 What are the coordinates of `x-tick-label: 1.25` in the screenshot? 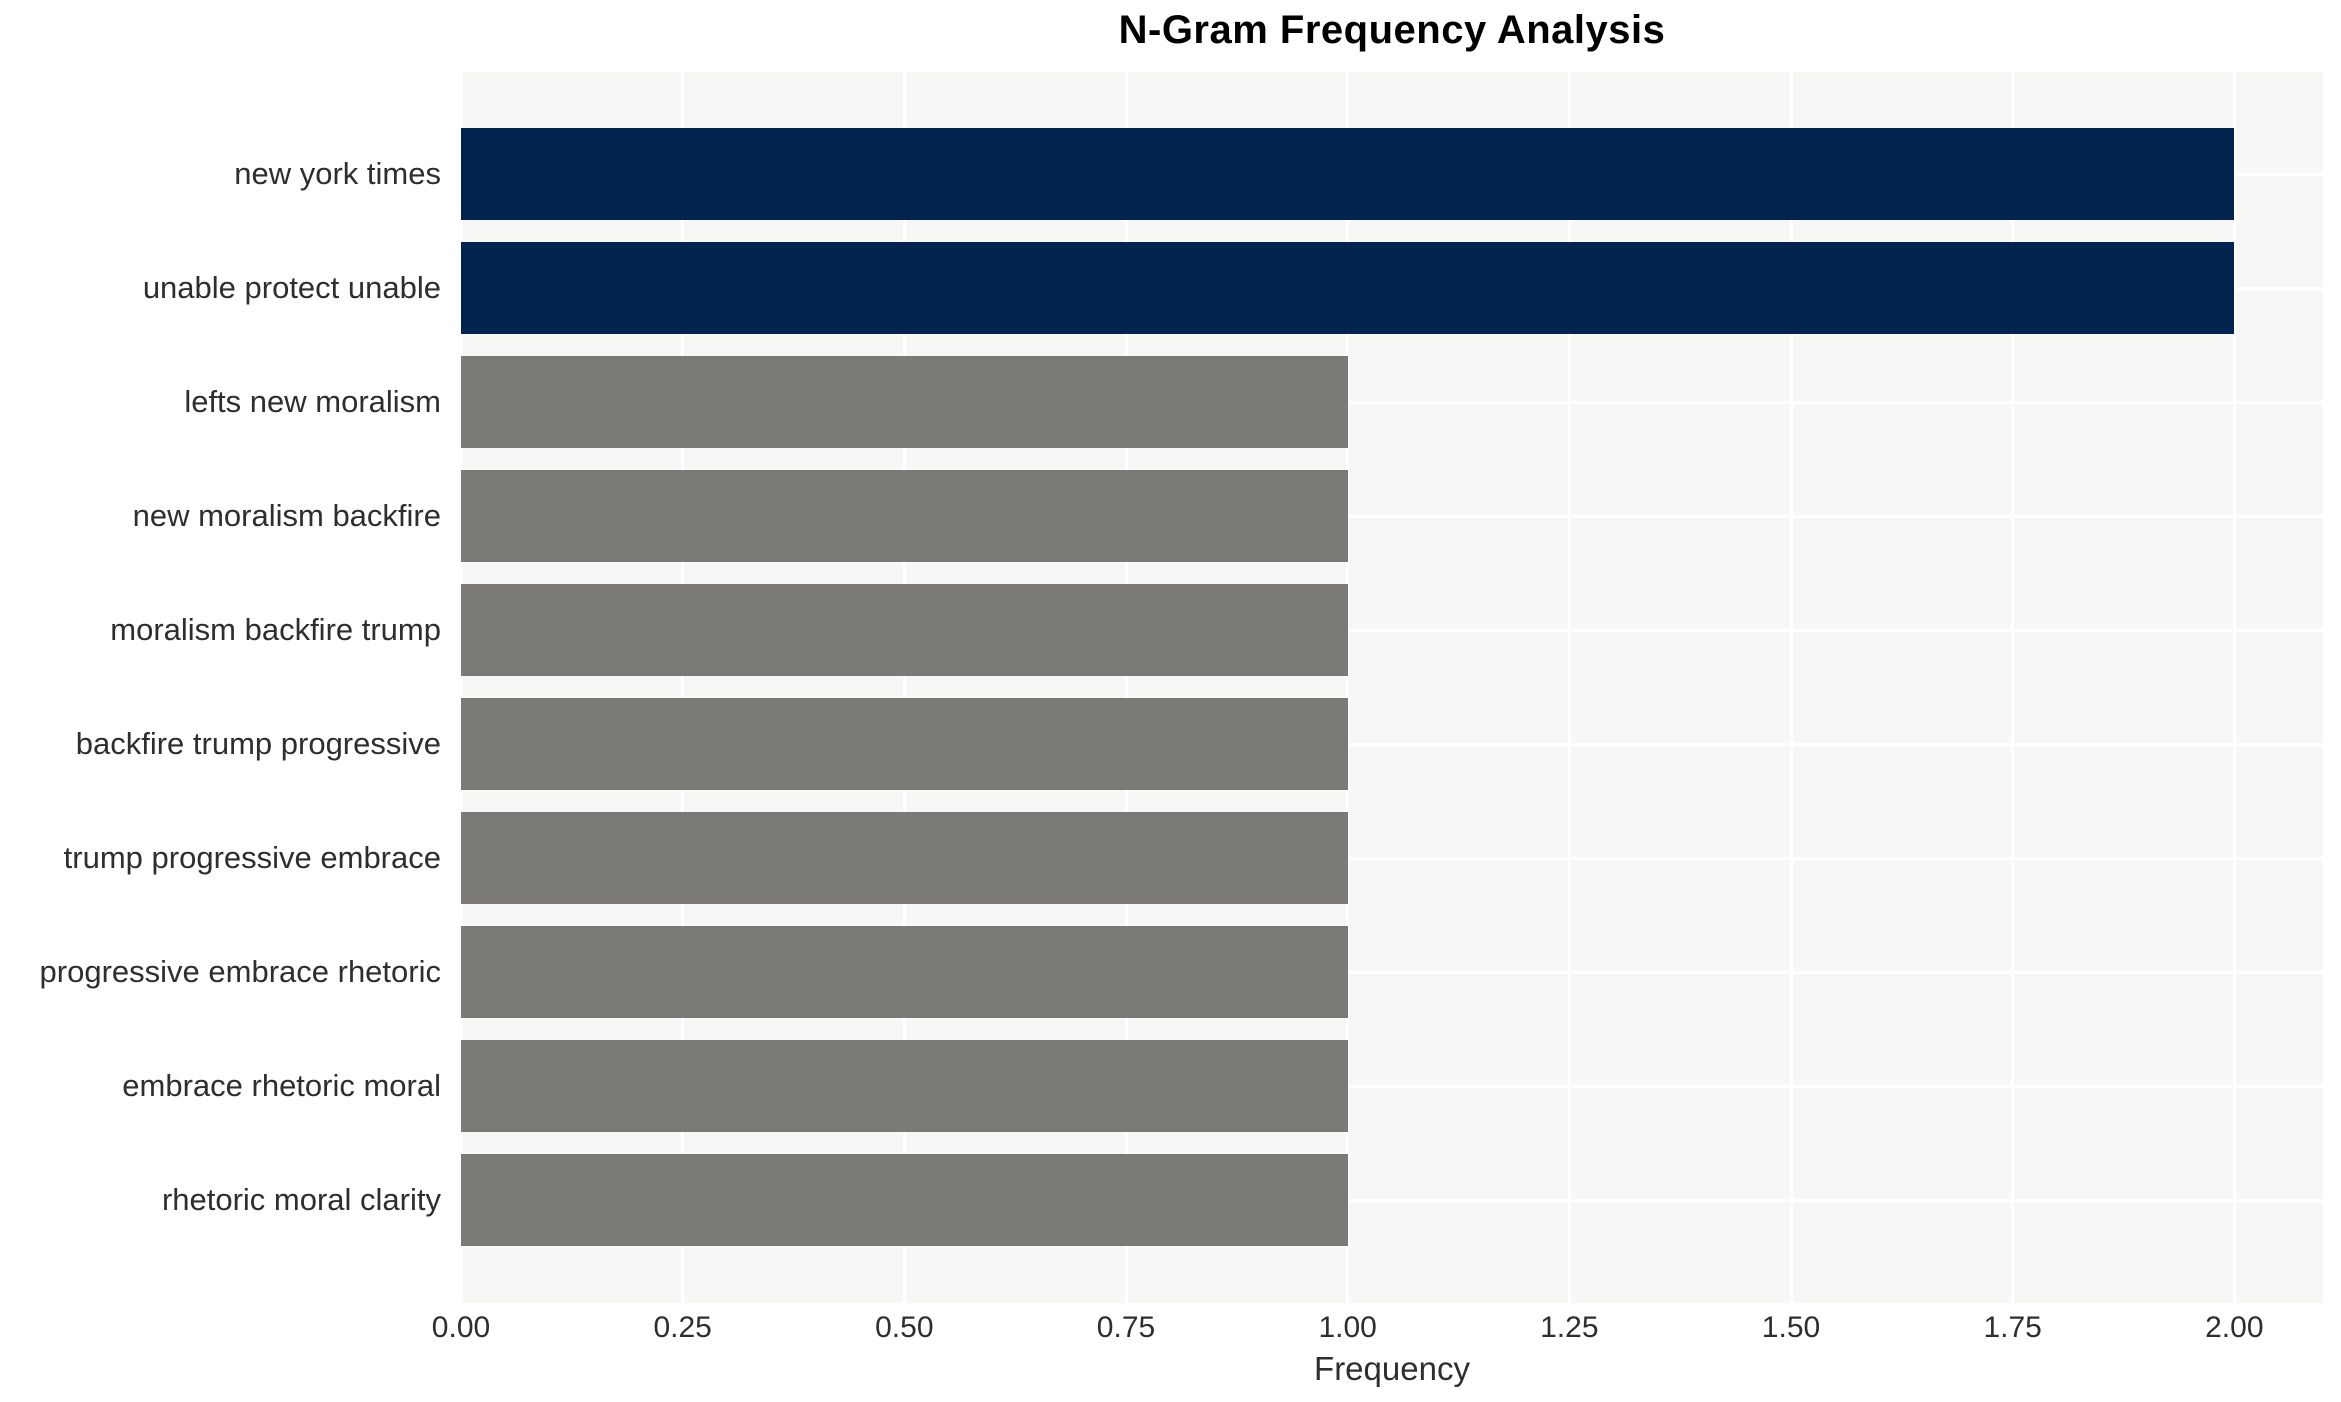 It's located at (1569, 1327).